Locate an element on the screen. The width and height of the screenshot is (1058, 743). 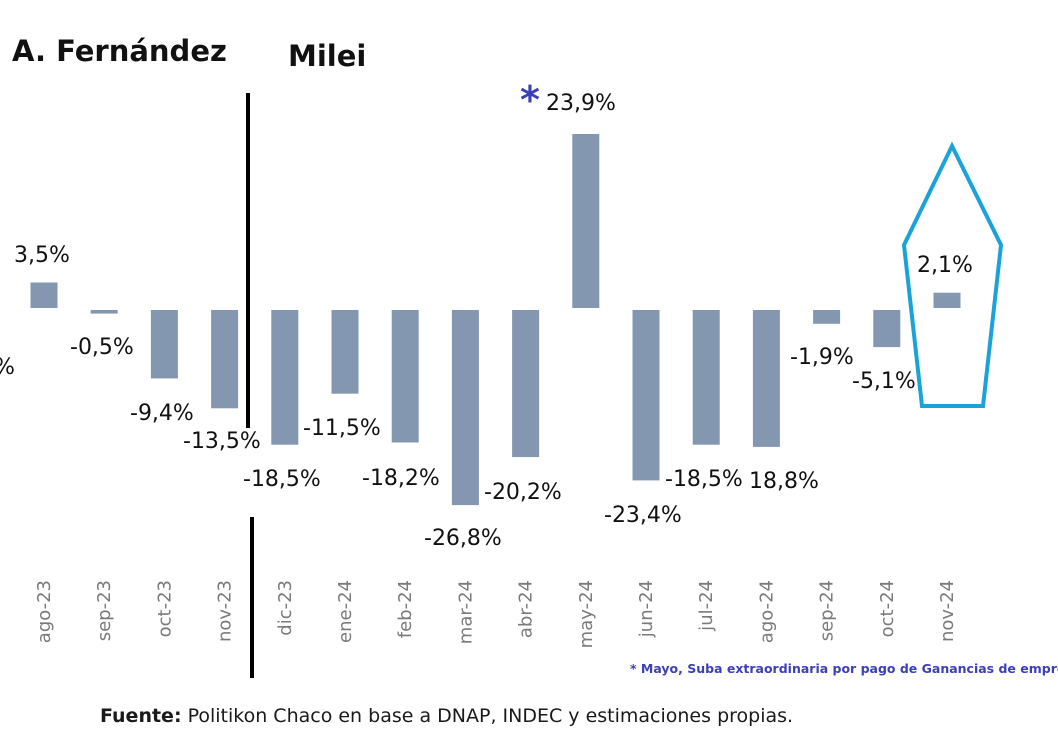
value-label-oct-23: -9,4% is located at coordinates (162, 413).